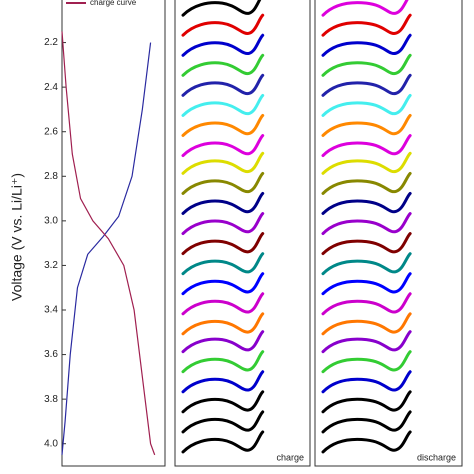 The image size is (474, 474). What do you see at coordinates (51, 220) in the screenshot?
I see `y-tick-label: 3.0` at bounding box center [51, 220].